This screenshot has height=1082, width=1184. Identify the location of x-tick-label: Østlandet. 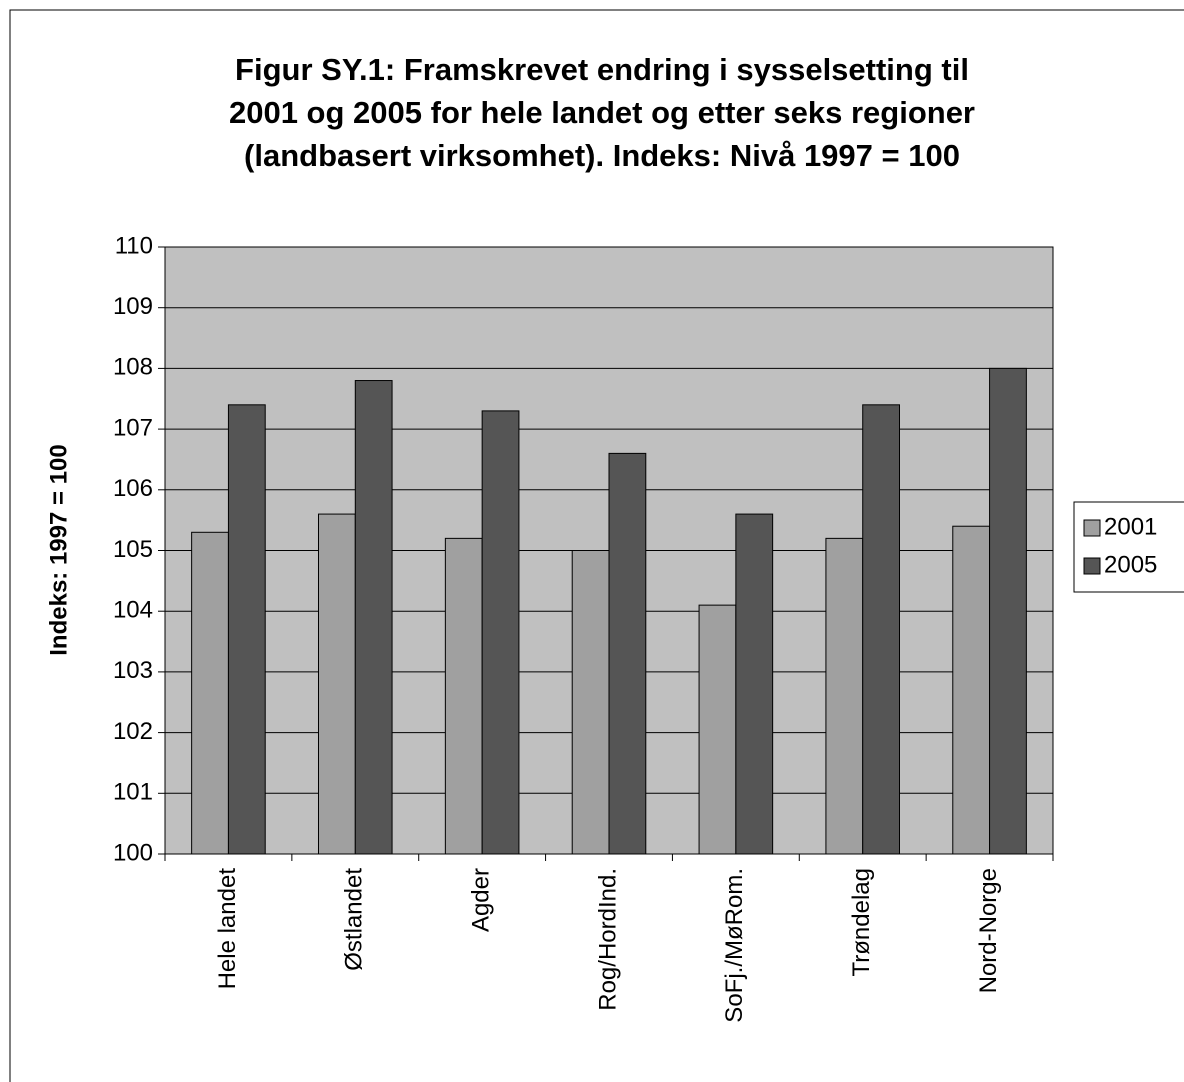
(354, 919).